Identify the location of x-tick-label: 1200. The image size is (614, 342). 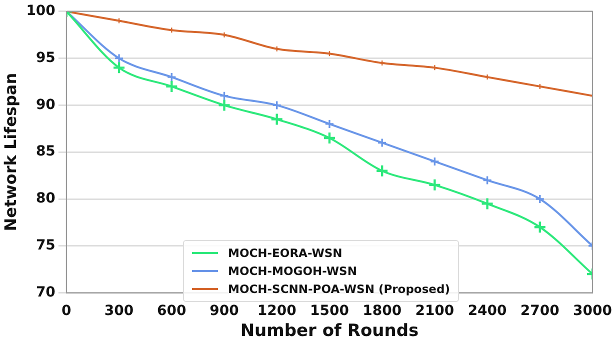
(277, 310).